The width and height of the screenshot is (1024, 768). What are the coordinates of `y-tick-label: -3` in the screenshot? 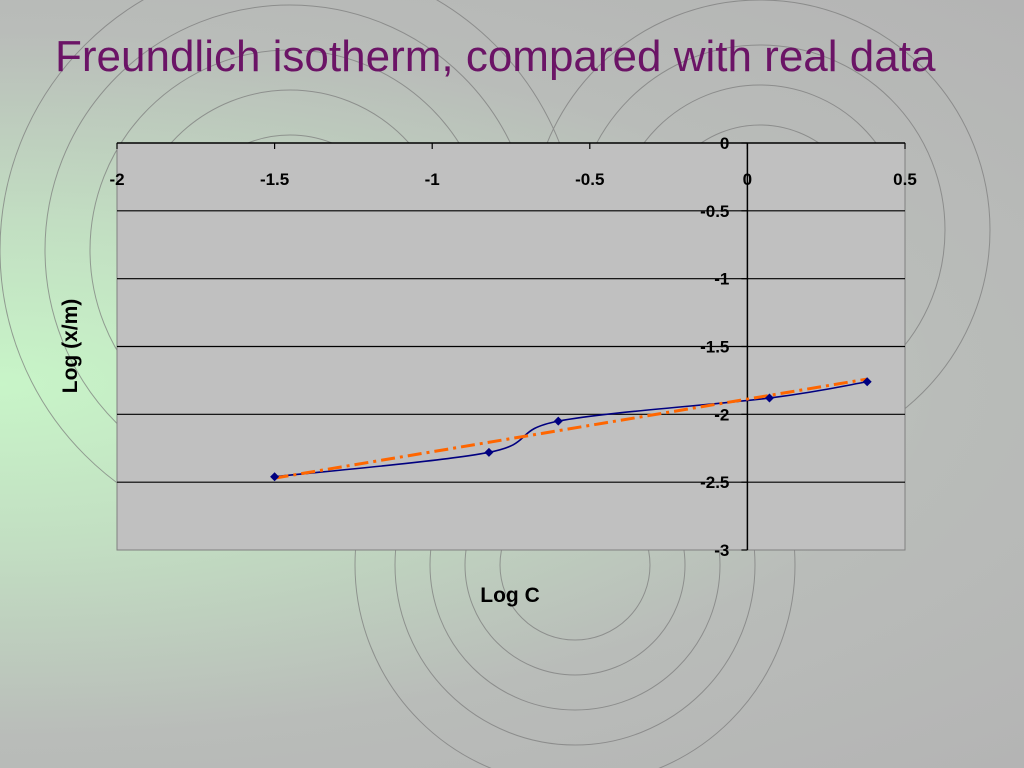 It's located at (721, 550).